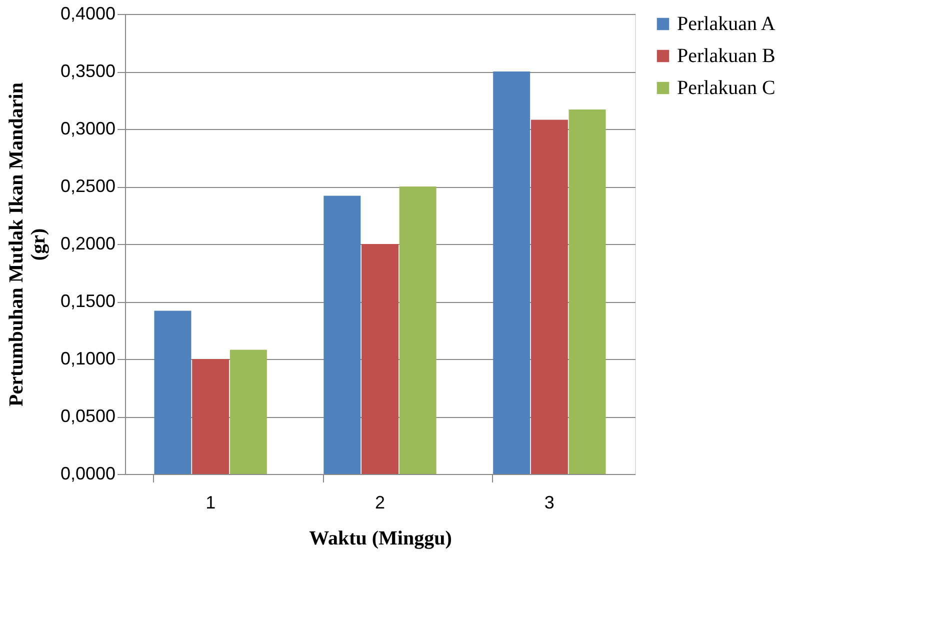  Describe the element at coordinates (88, 14) in the screenshot. I see `y-tick-label: 0,4000` at that location.